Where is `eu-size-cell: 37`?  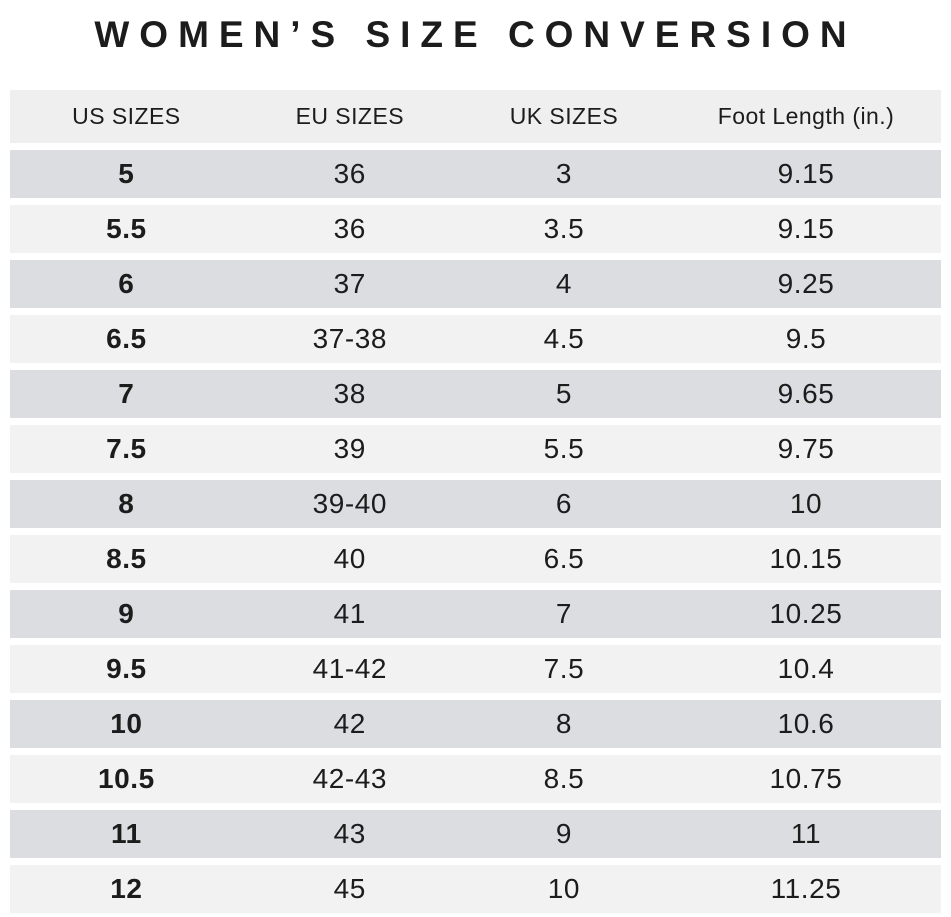 eu-size-cell: 37 is located at coordinates (349, 283).